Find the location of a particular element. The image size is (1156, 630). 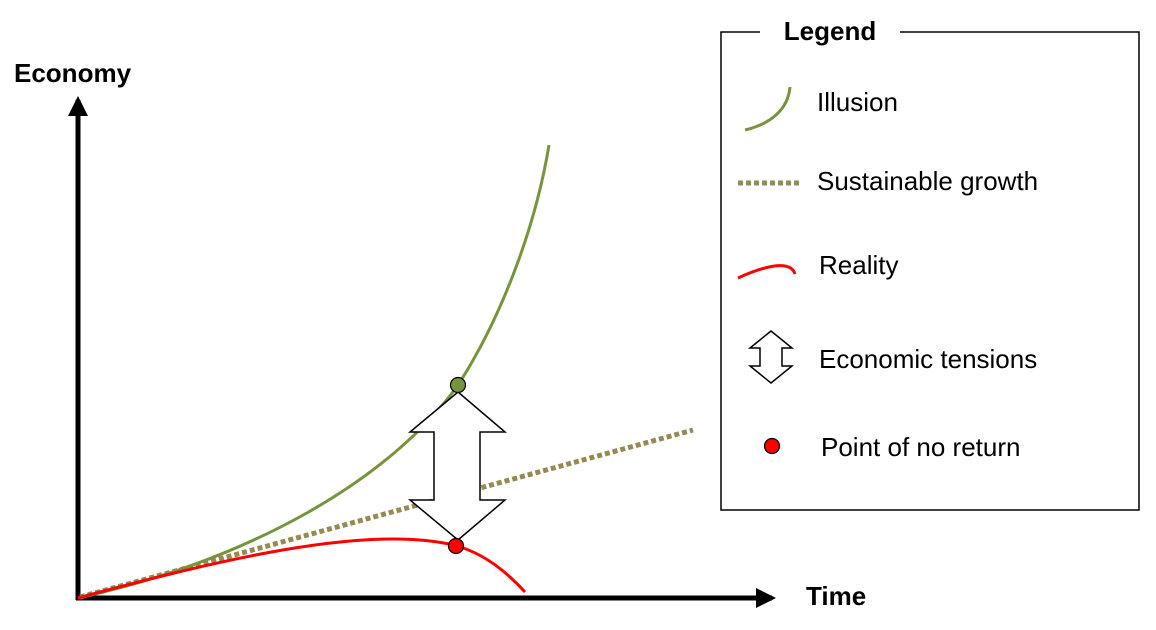

legend-item: Illusion is located at coordinates (857, 102).